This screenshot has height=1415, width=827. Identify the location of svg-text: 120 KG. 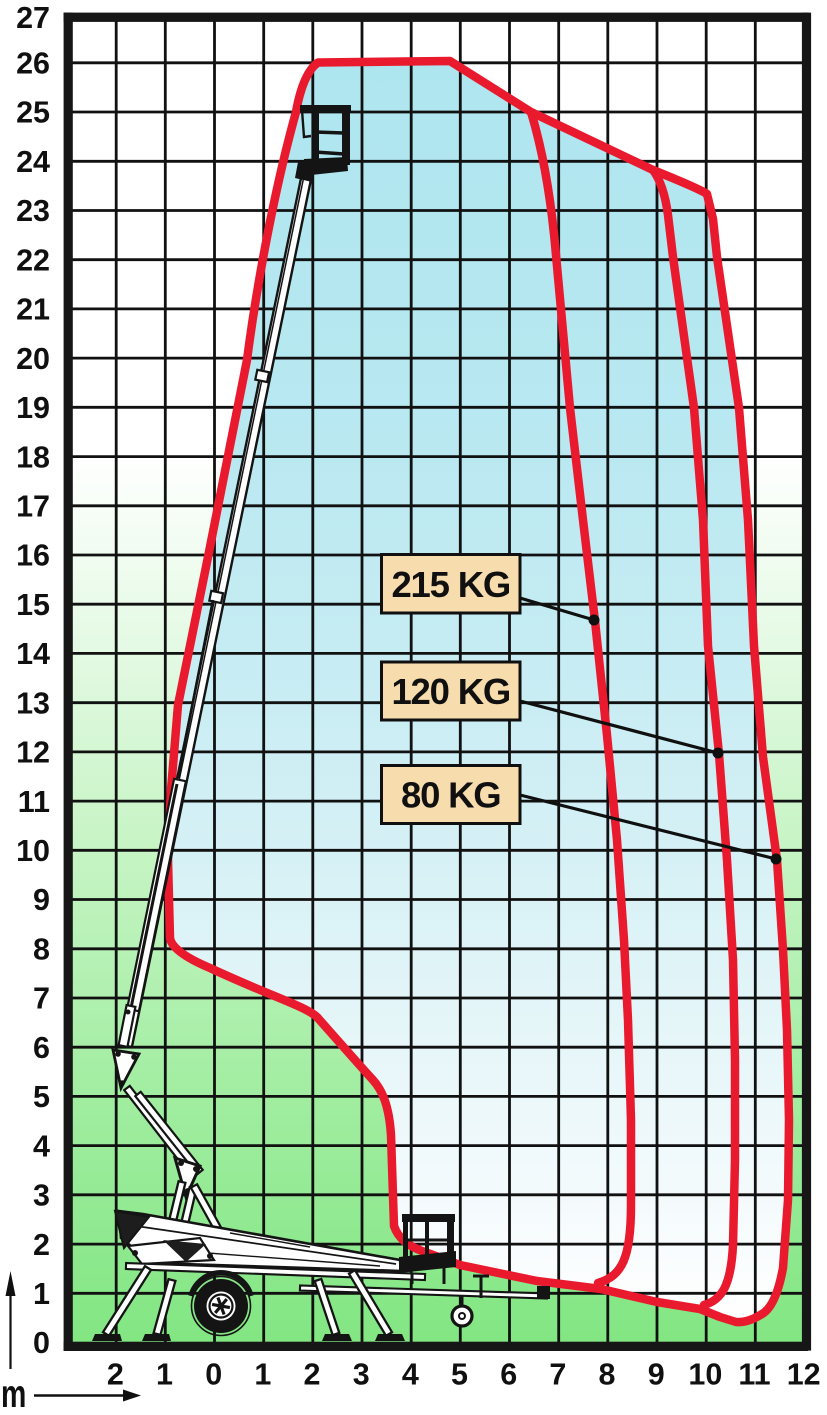
(450, 691).